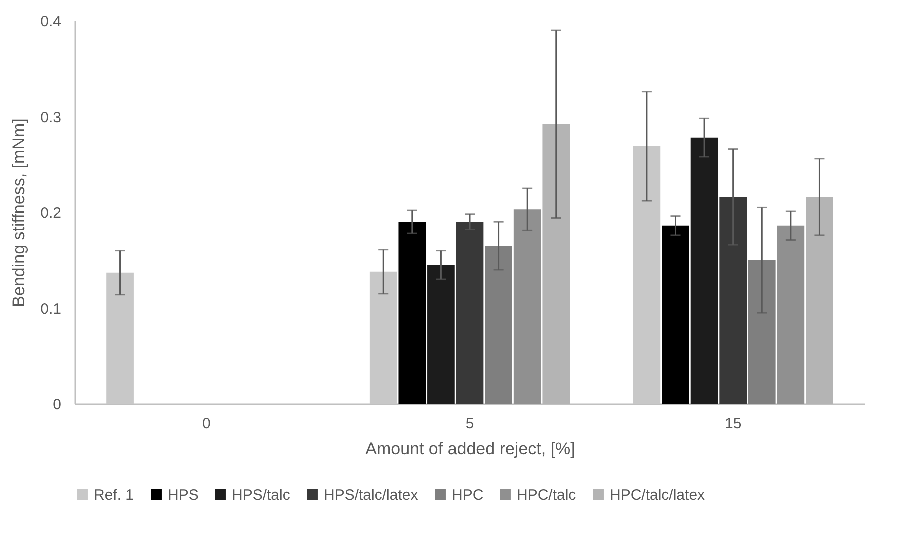 This screenshot has width=898, height=554. Describe the element at coordinates (57, 405) in the screenshot. I see `y-tick-label: 0` at that location.